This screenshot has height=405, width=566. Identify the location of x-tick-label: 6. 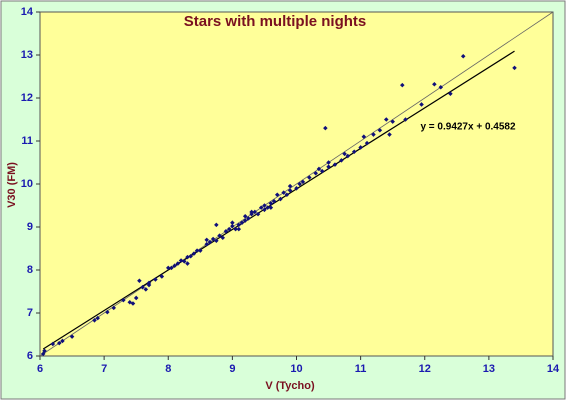
(40, 369).